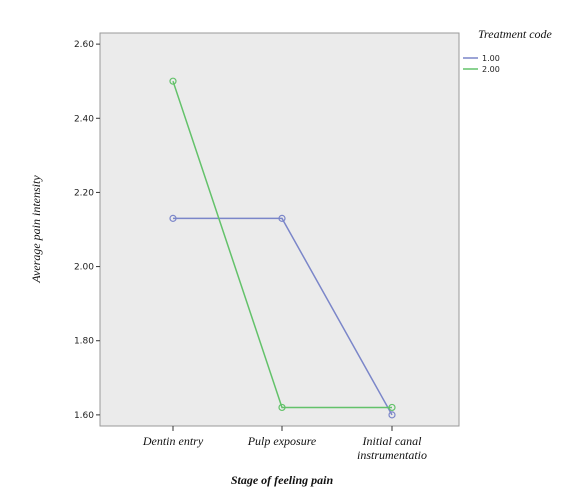 The height and width of the screenshot is (504, 579). What do you see at coordinates (84, 268) in the screenshot?
I see `y-tick-label: 2.00` at bounding box center [84, 268].